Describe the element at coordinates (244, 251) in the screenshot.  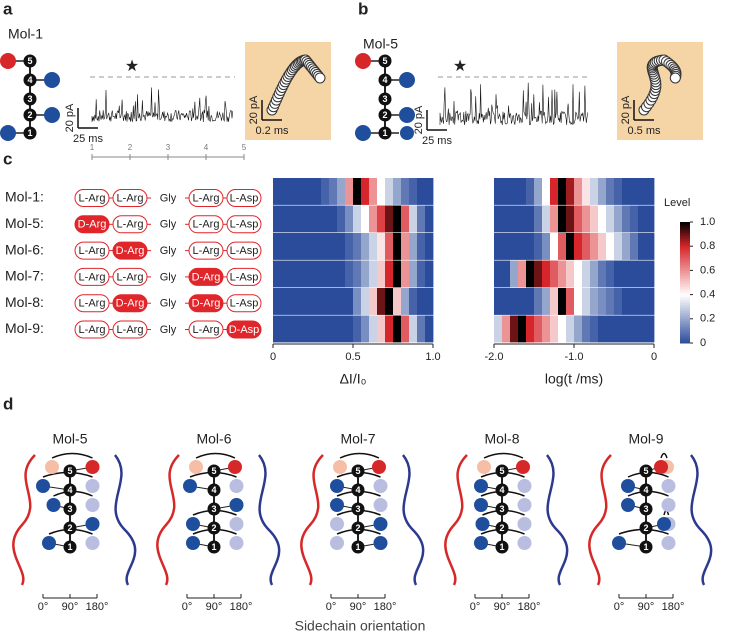
I see `label: L-Asp` at that location.